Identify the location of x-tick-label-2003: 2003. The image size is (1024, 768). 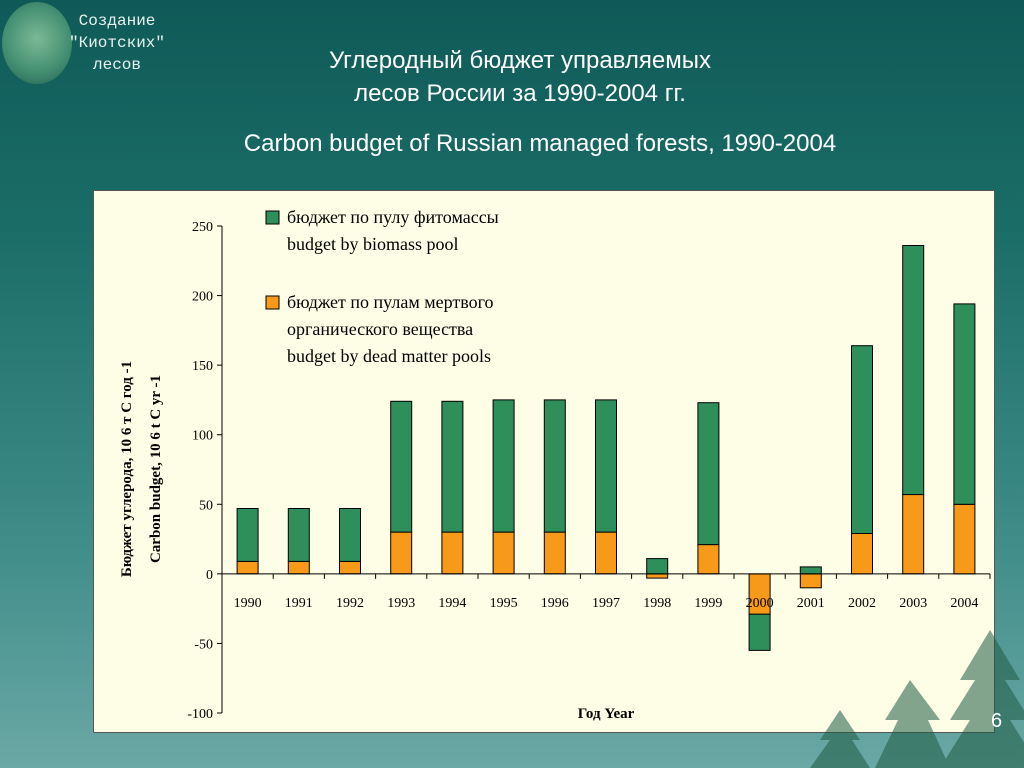
(913, 603).